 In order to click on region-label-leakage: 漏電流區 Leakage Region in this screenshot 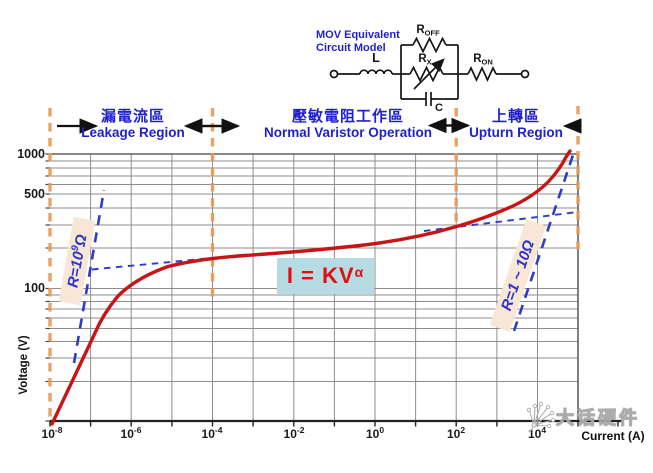, I will do `click(133, 124)`.